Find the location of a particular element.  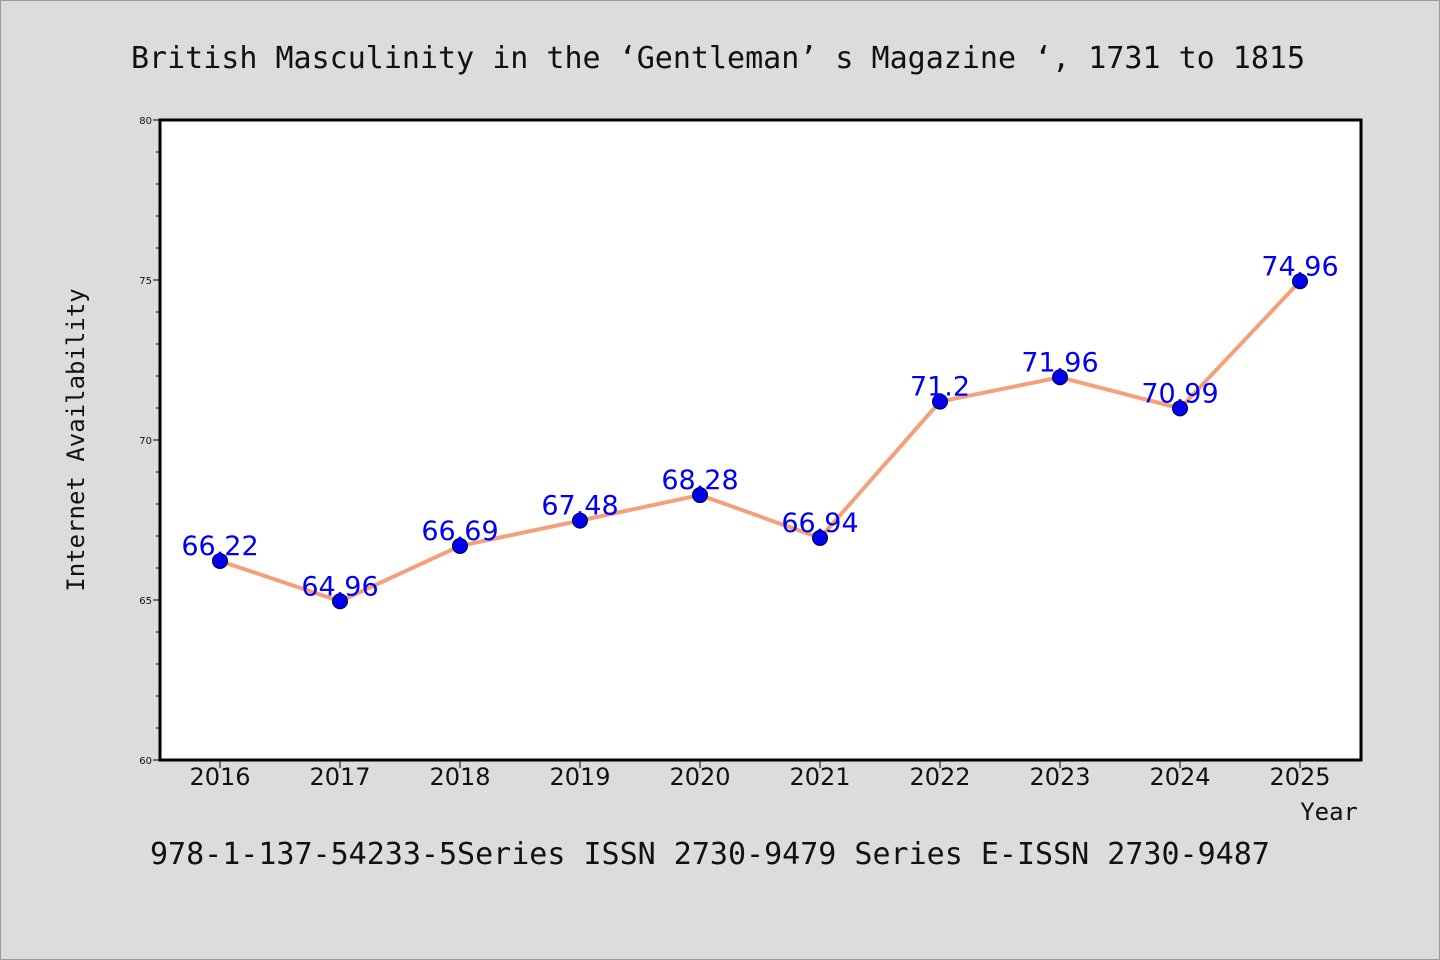

x-tick-label: 2024 is located at coordinates (1179, 777).